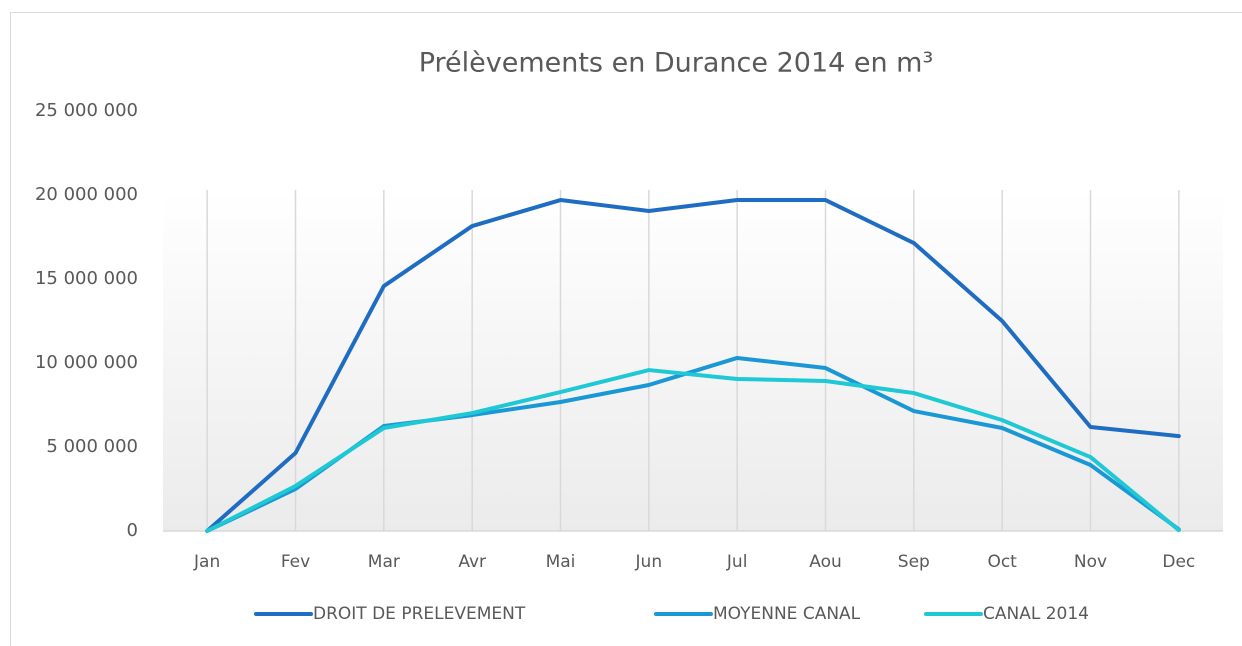 This screenshot has width=1242, height=646. Describe the element at coordinates (737, 562) in the screenshot. I see `x-tick-label: Jul` at that location.